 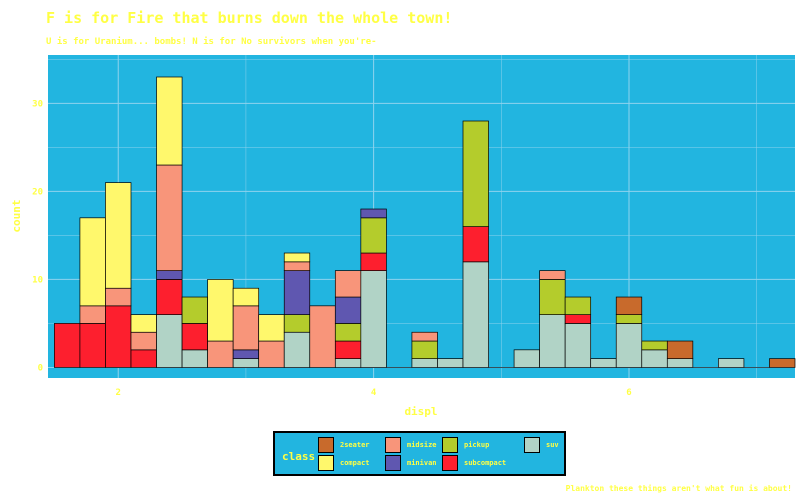 What do you see at coordinates (420, 411) in the screenshot?
I see `x-axis-label: displ` at bounding box center [420, 411].